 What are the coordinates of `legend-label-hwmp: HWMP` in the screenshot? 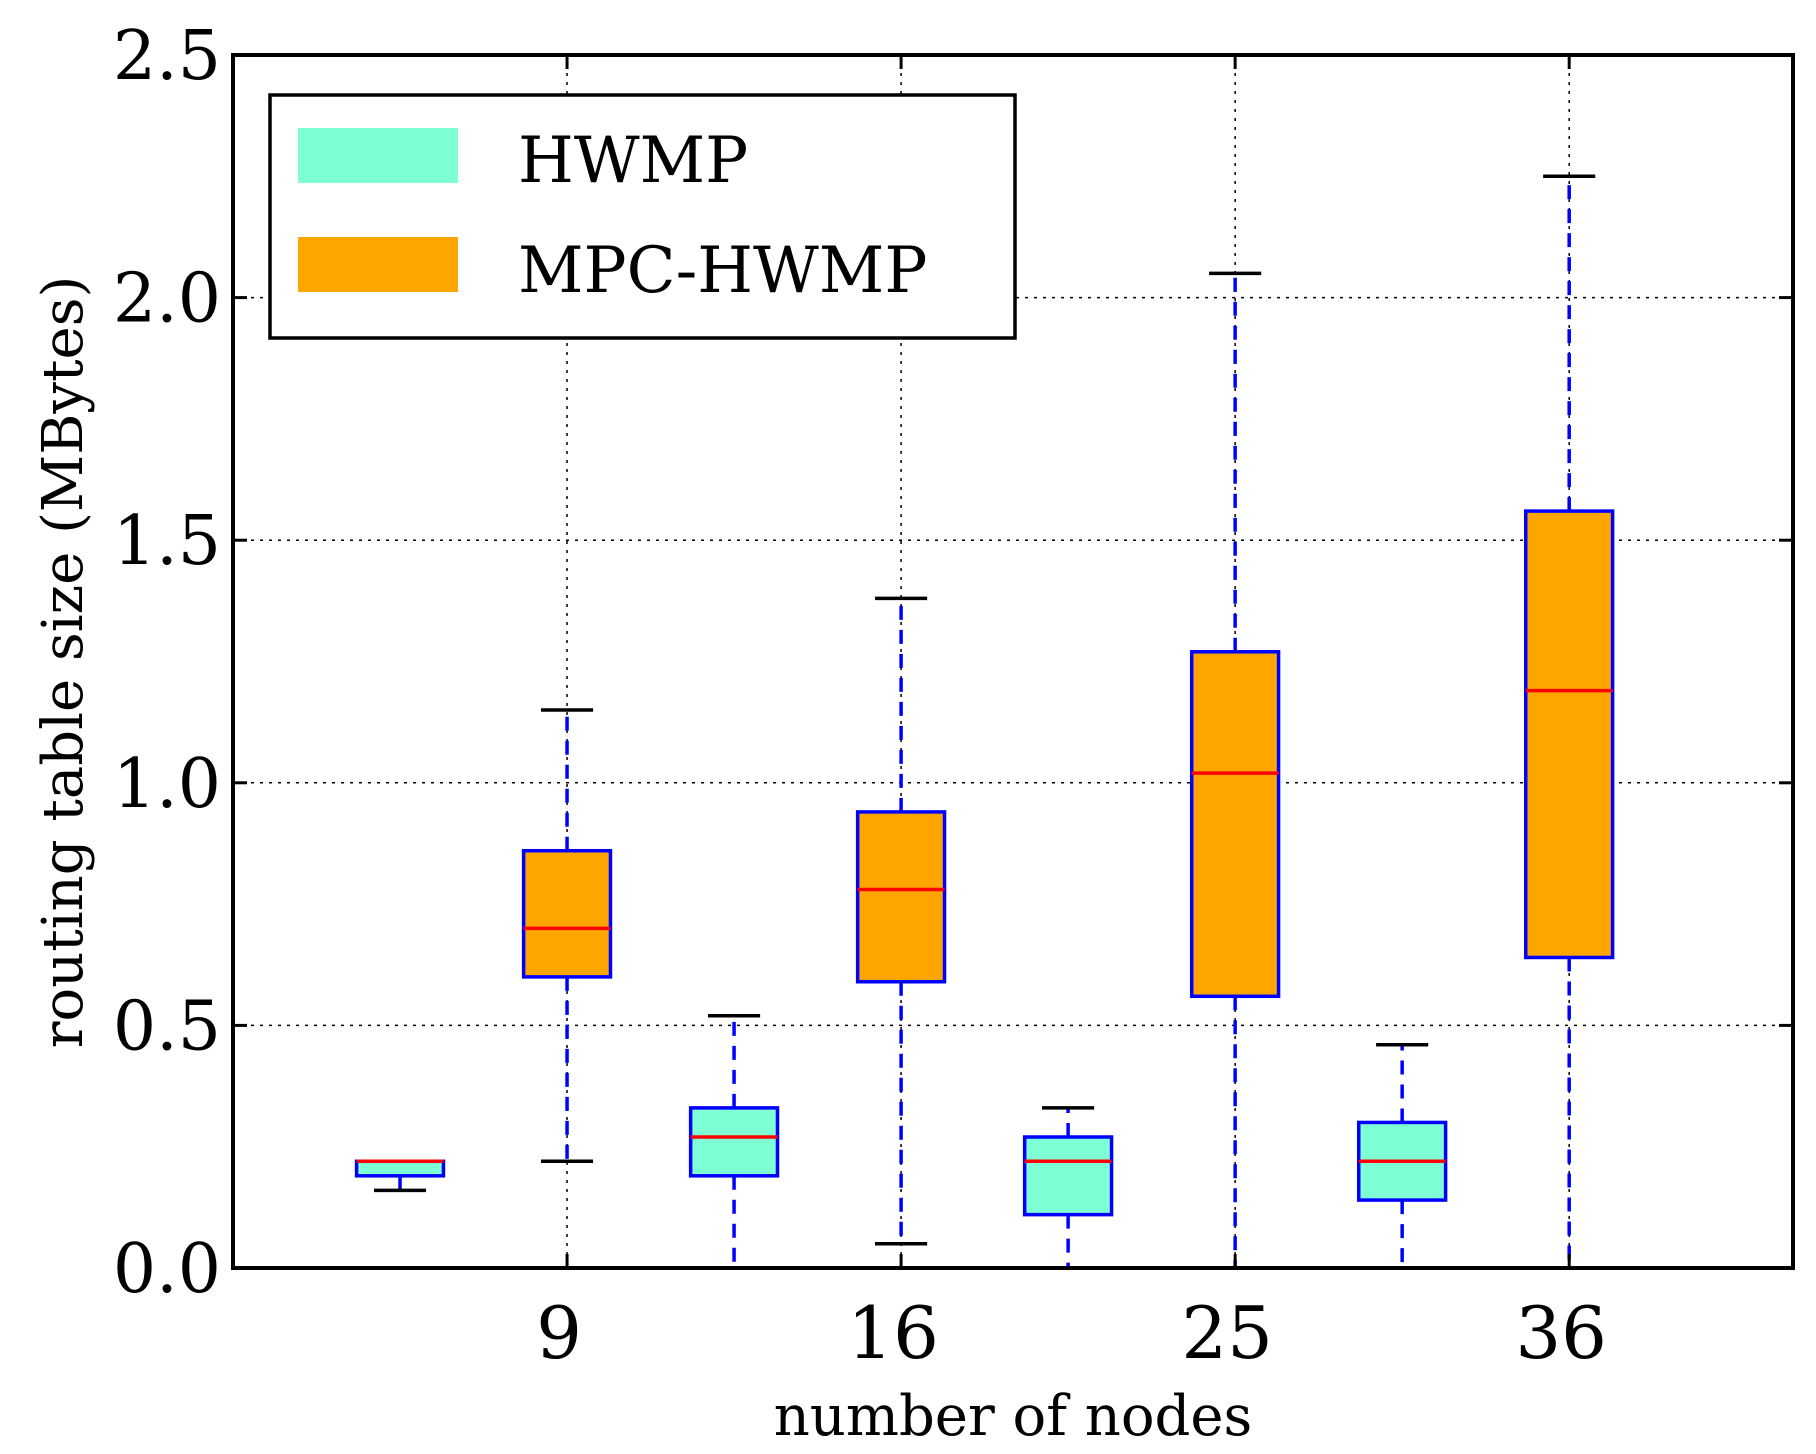 It's located at (633, 161).